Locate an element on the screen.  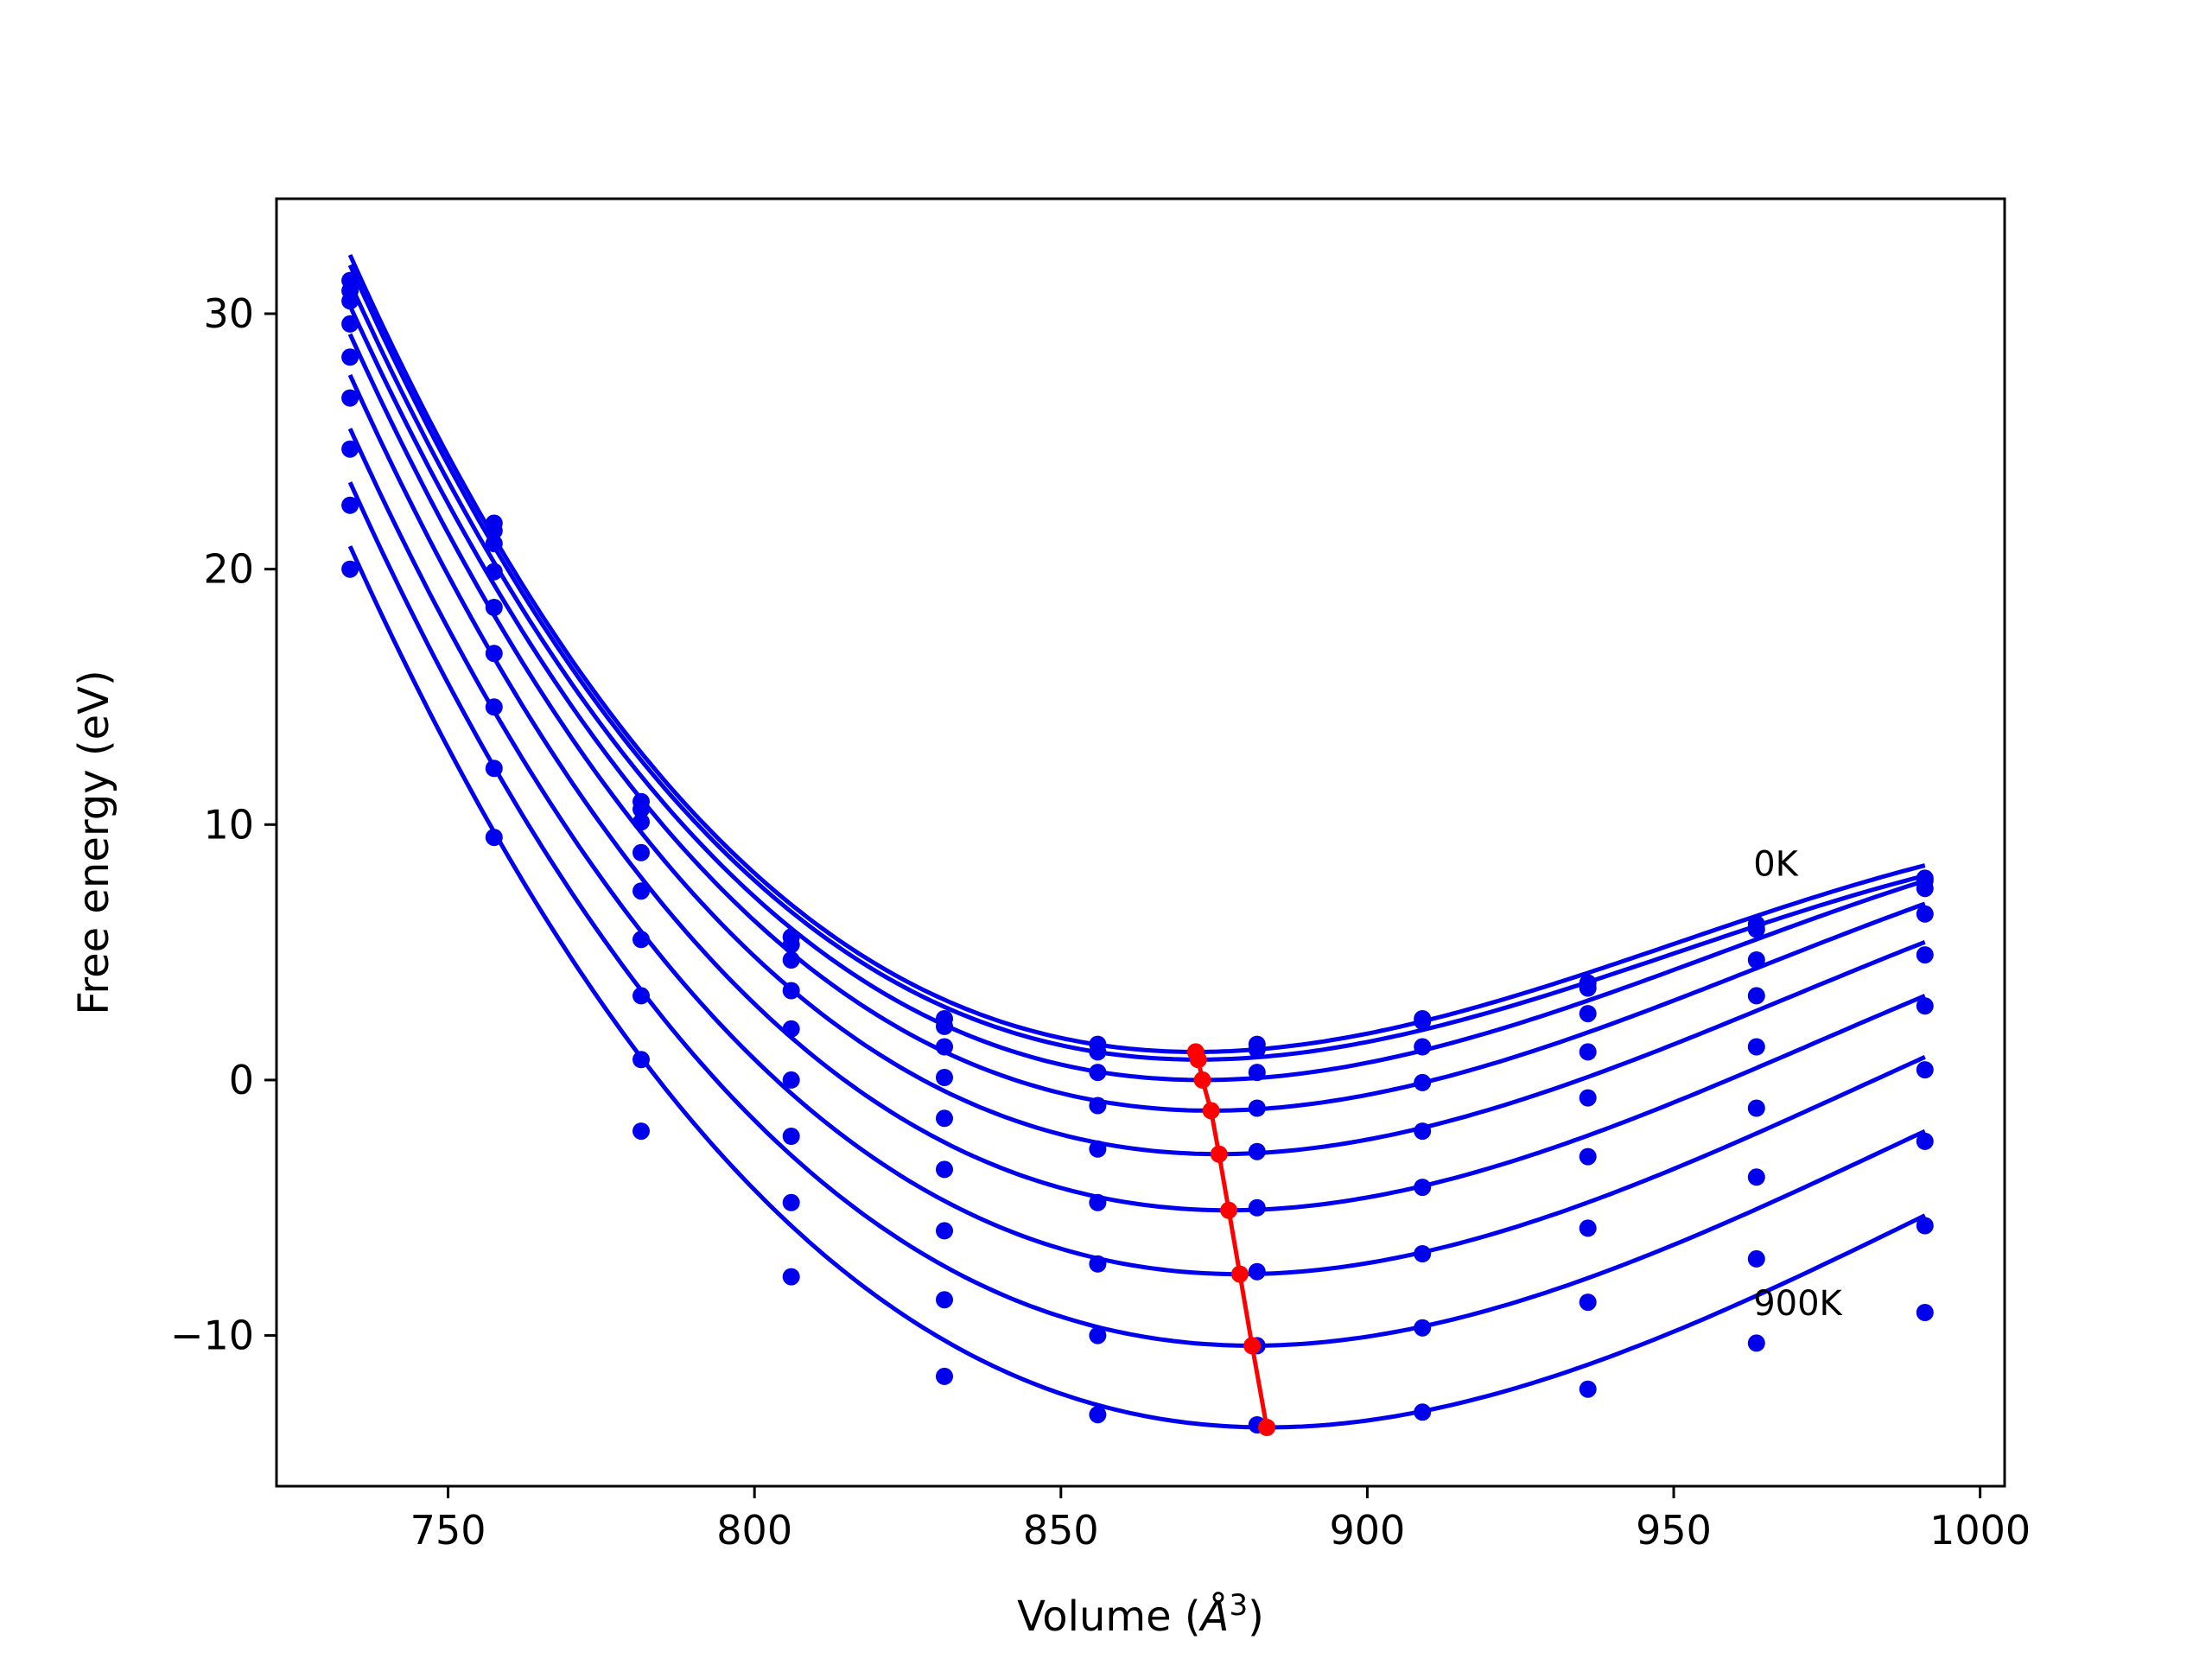
y-axis-ticks: −10 0 10 20 30 is located at coordinates (223, 824).